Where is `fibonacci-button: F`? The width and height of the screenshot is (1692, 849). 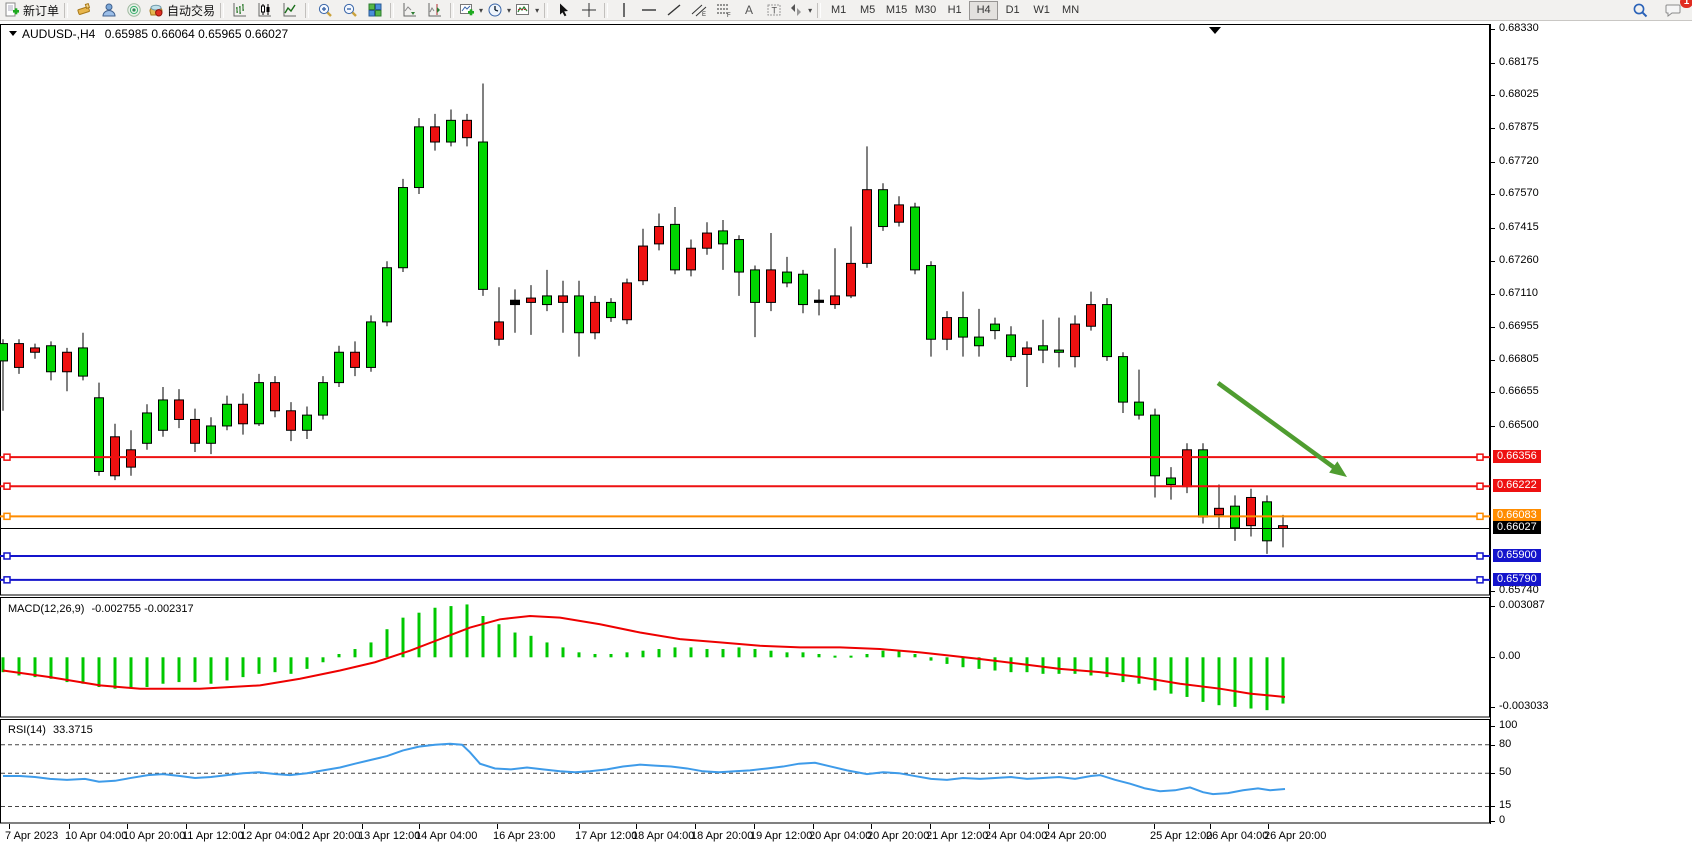
fibonacci-button: F is located at coordinates (723, 10).